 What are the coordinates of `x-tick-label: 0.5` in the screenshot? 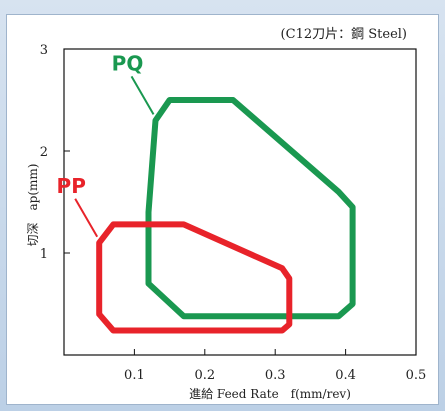 It's located at (416, 375).